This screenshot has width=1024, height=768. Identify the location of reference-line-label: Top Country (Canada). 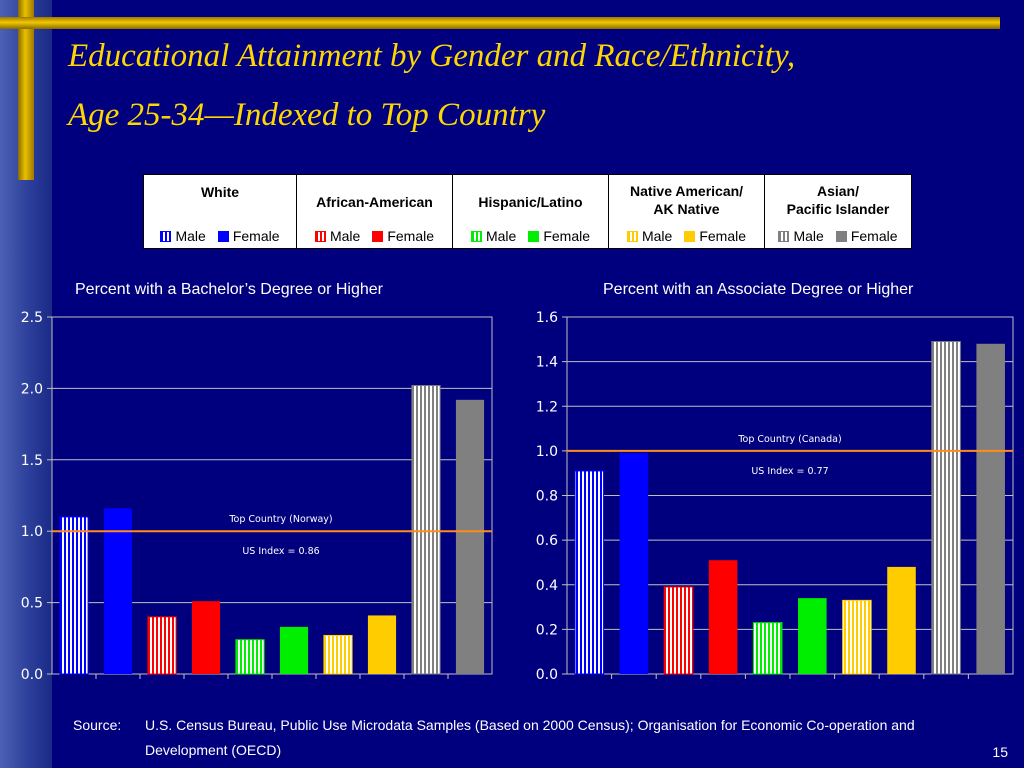
(789, 439).